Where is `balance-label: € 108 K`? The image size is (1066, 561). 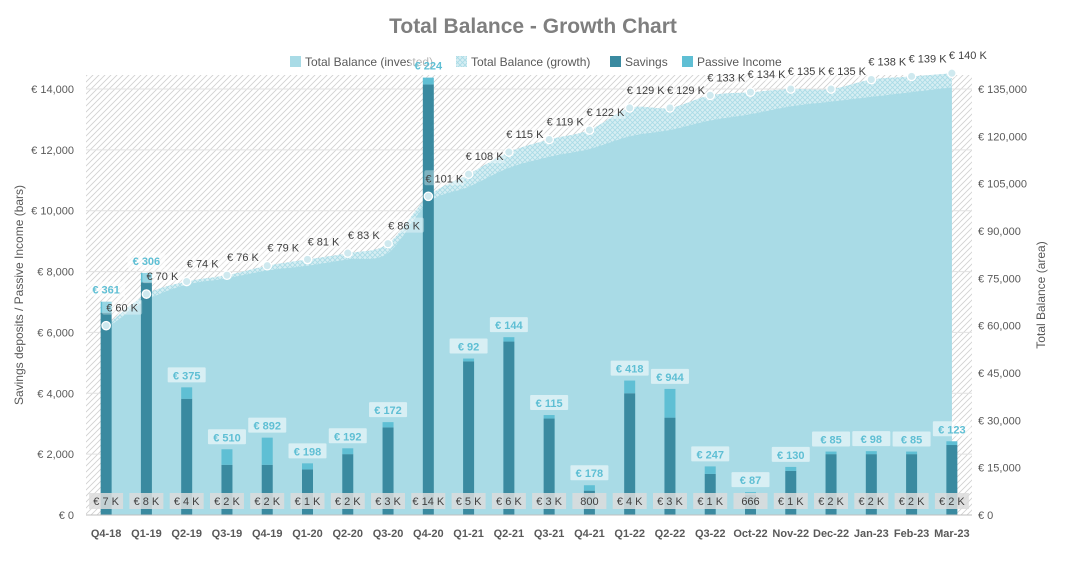 balance-label: € 108 K is located at coordinates (485, 157).